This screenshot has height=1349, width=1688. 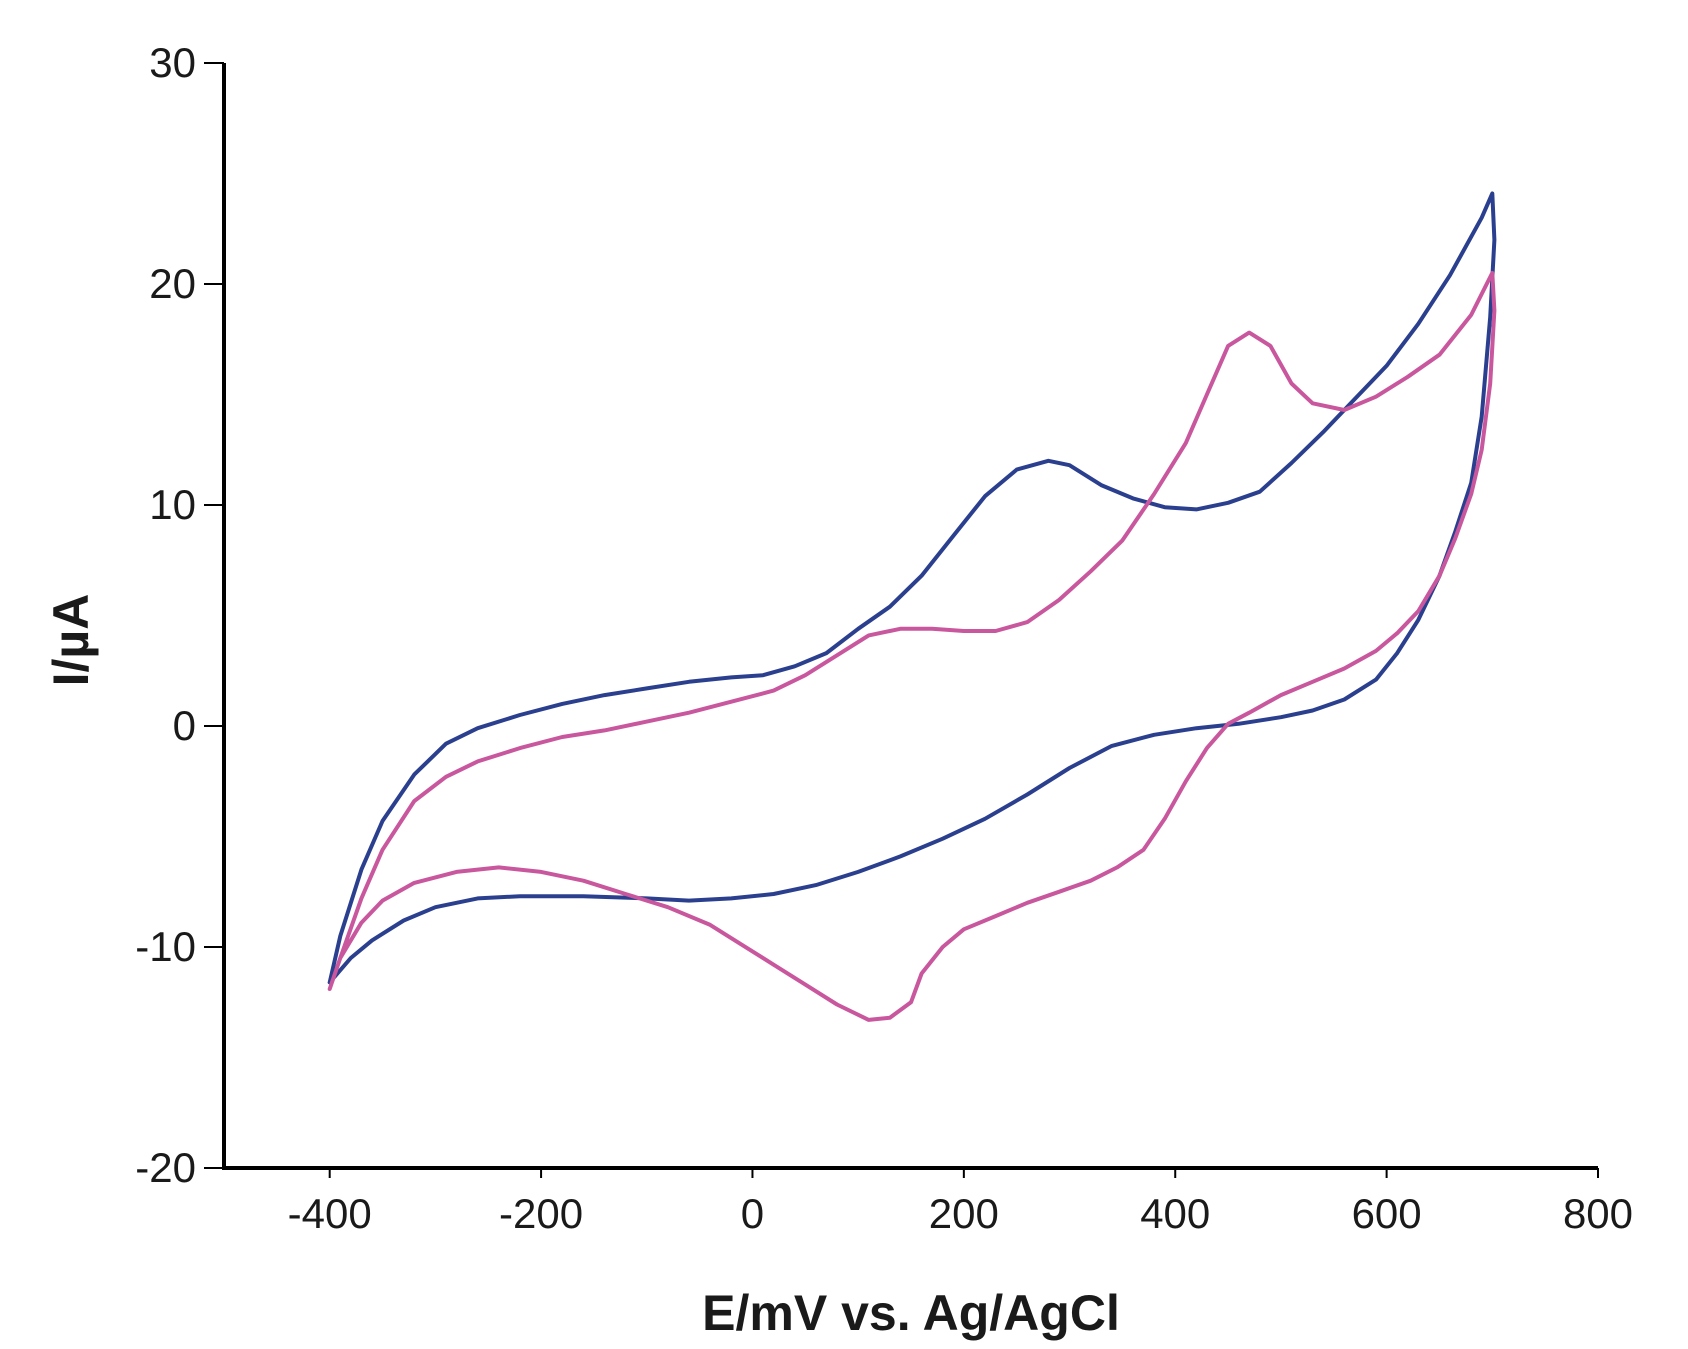 What do you see at coordinates (172, 504) in the screenshot?
I see `y-tick-label: 10` at bounding box center [172, 504].